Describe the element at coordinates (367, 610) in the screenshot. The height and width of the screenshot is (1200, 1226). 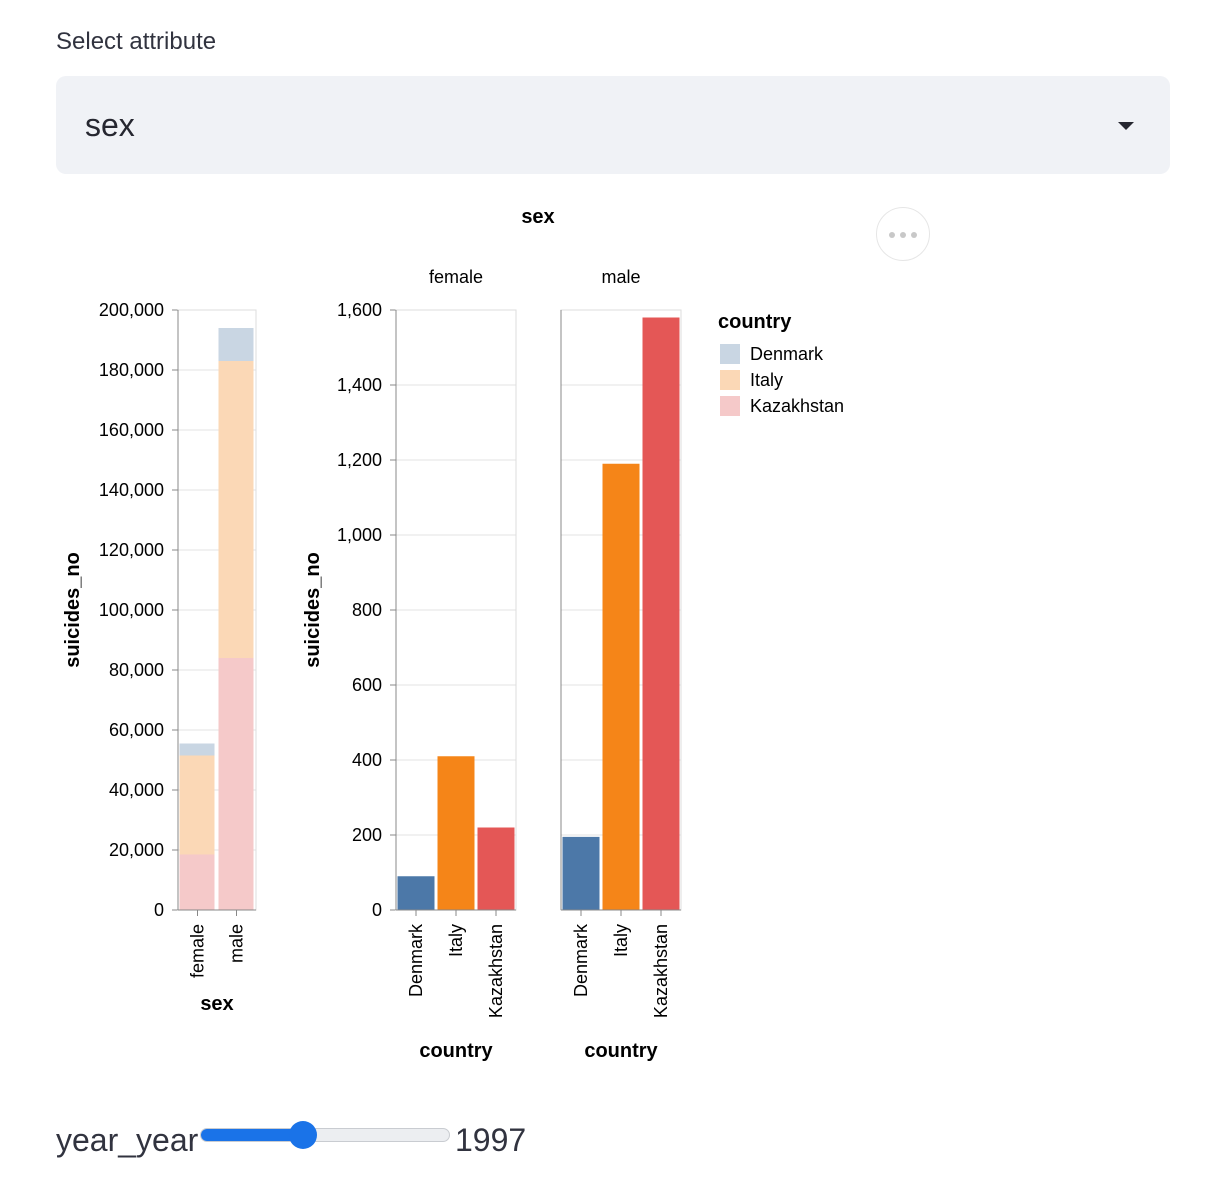
I see `y-tick-label: 800` at that location.